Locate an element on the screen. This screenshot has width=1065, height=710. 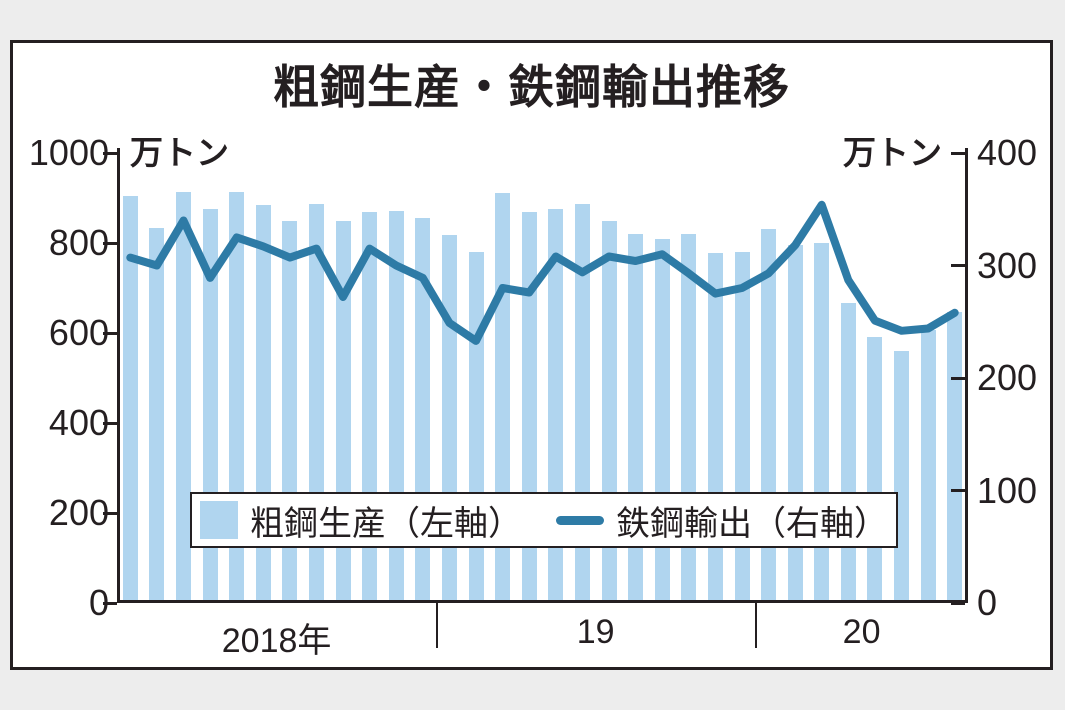
left-tick-label: 0 is located at coordinates (98, 602).